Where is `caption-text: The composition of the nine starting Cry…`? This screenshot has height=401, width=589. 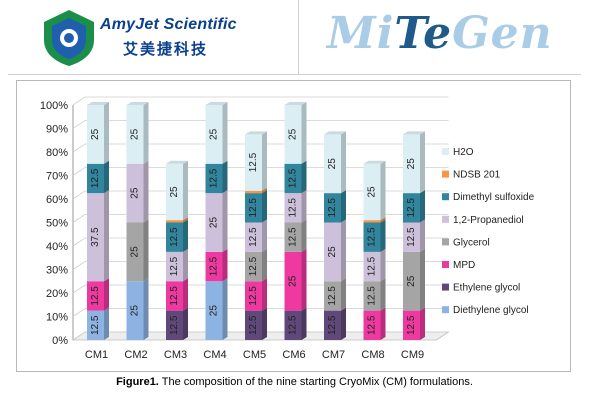
caption-text: The composition of the nine starting Cry… is located at coordinates (315, 382).